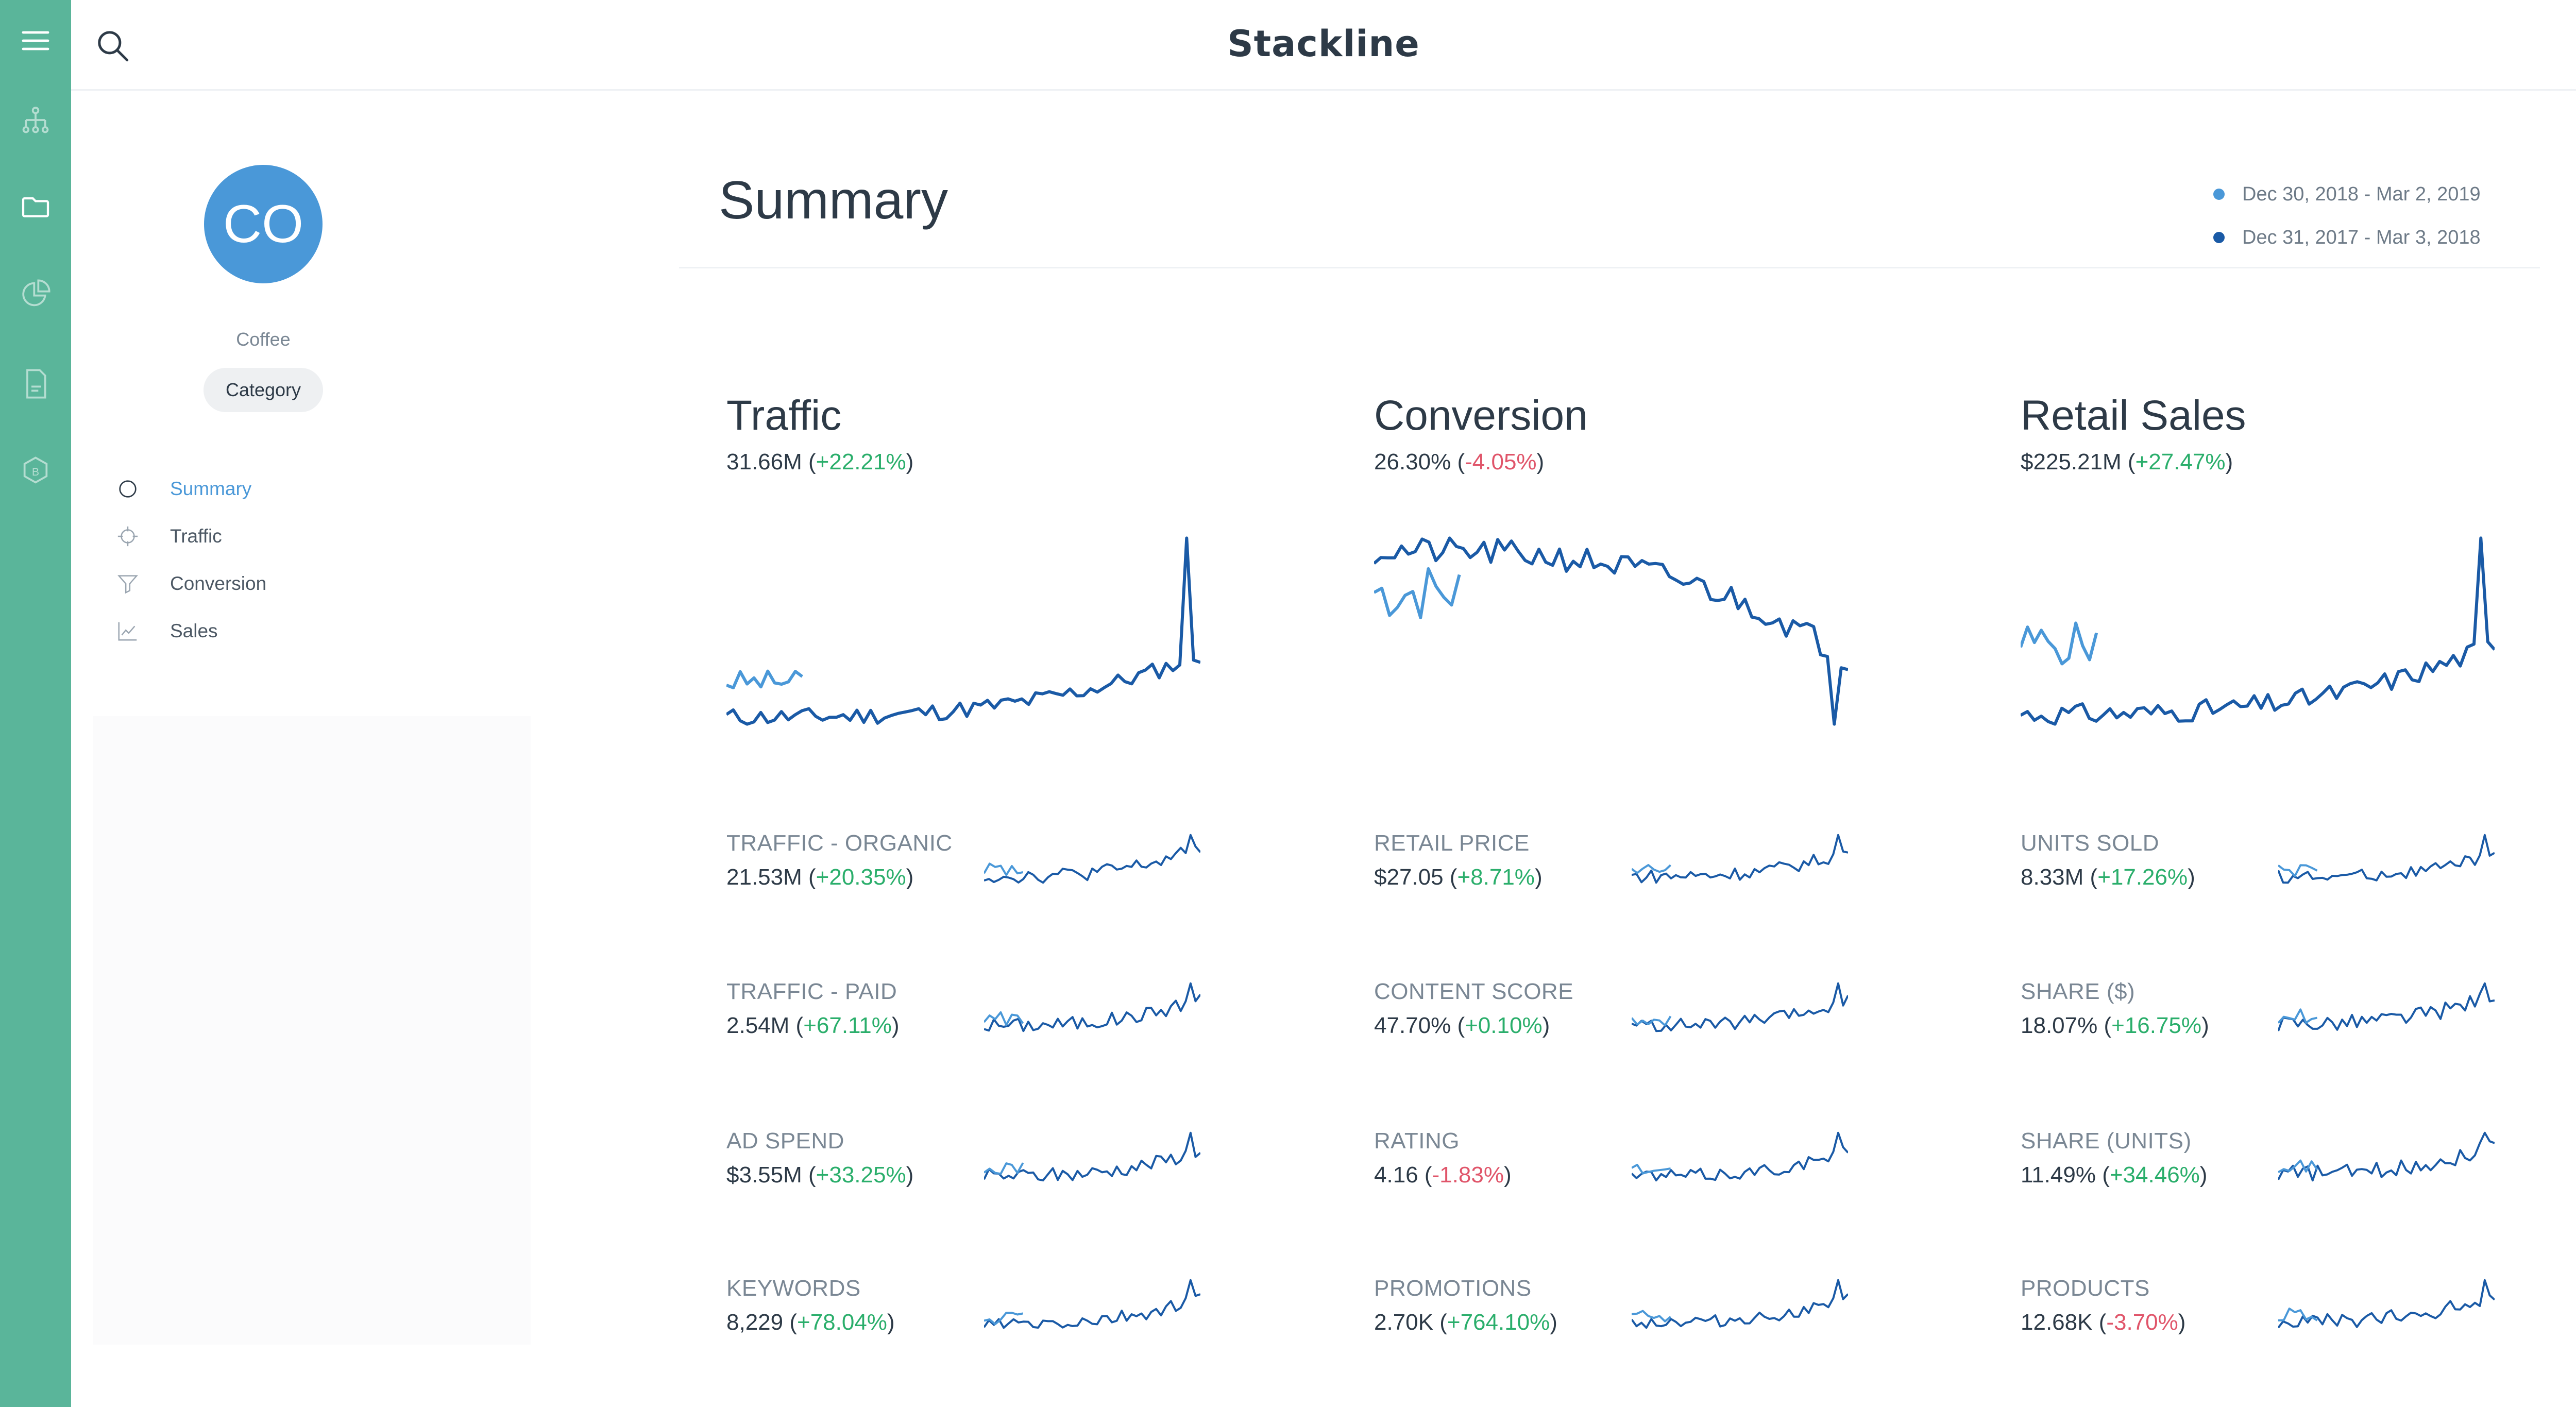  Describe the element at coordinates (839, 843) in the screenshot. I see `metric-label: TRAFFIC - ORGANIC` at that location.